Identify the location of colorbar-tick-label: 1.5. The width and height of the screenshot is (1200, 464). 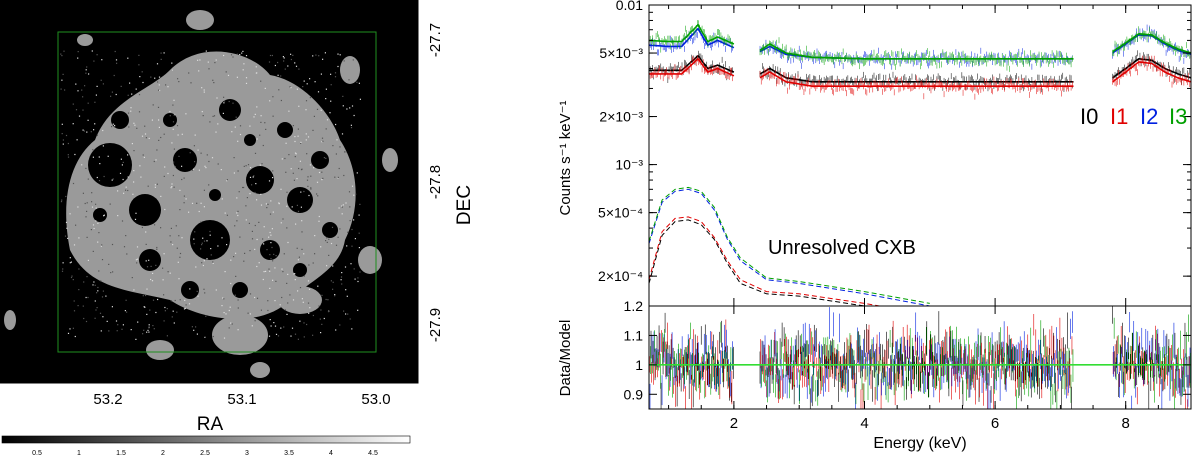
(121, 453).